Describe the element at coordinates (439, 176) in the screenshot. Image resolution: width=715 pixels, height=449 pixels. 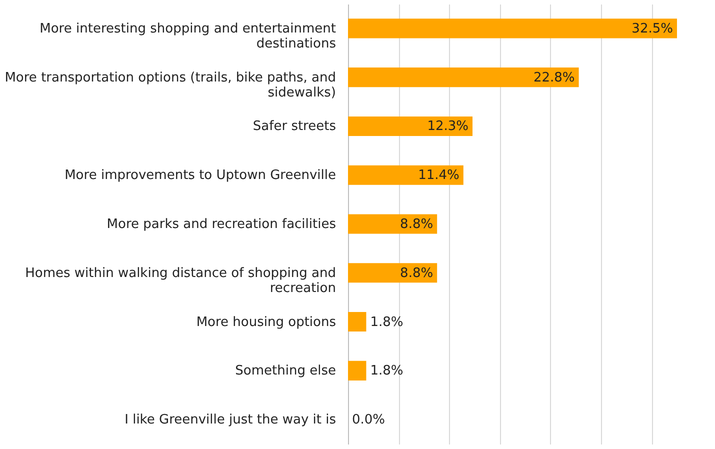
I see `data-label: 11.4%` at that location.